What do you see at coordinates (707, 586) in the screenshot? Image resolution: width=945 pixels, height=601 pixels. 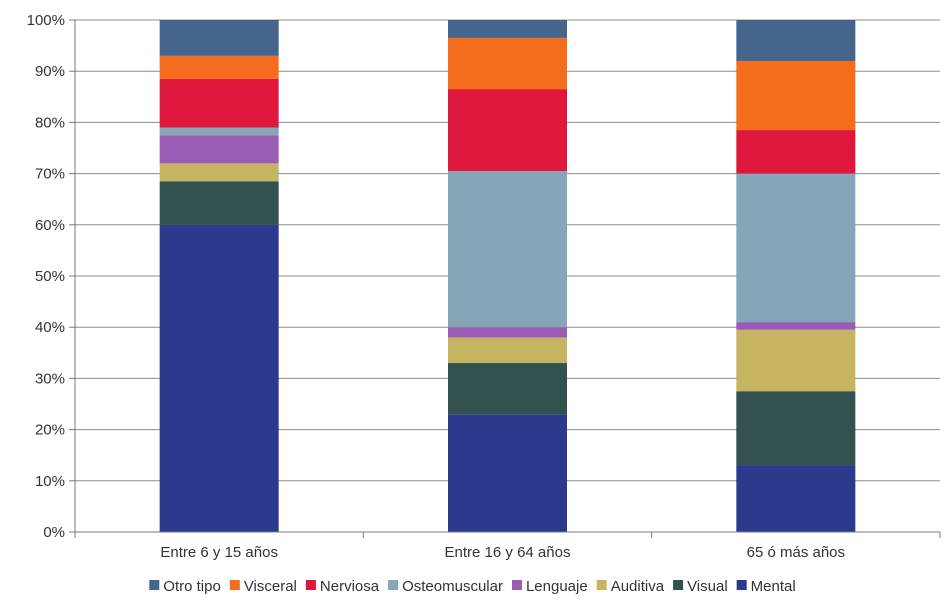 I see `legend-label: Visual` at bounding box center [707, 586].